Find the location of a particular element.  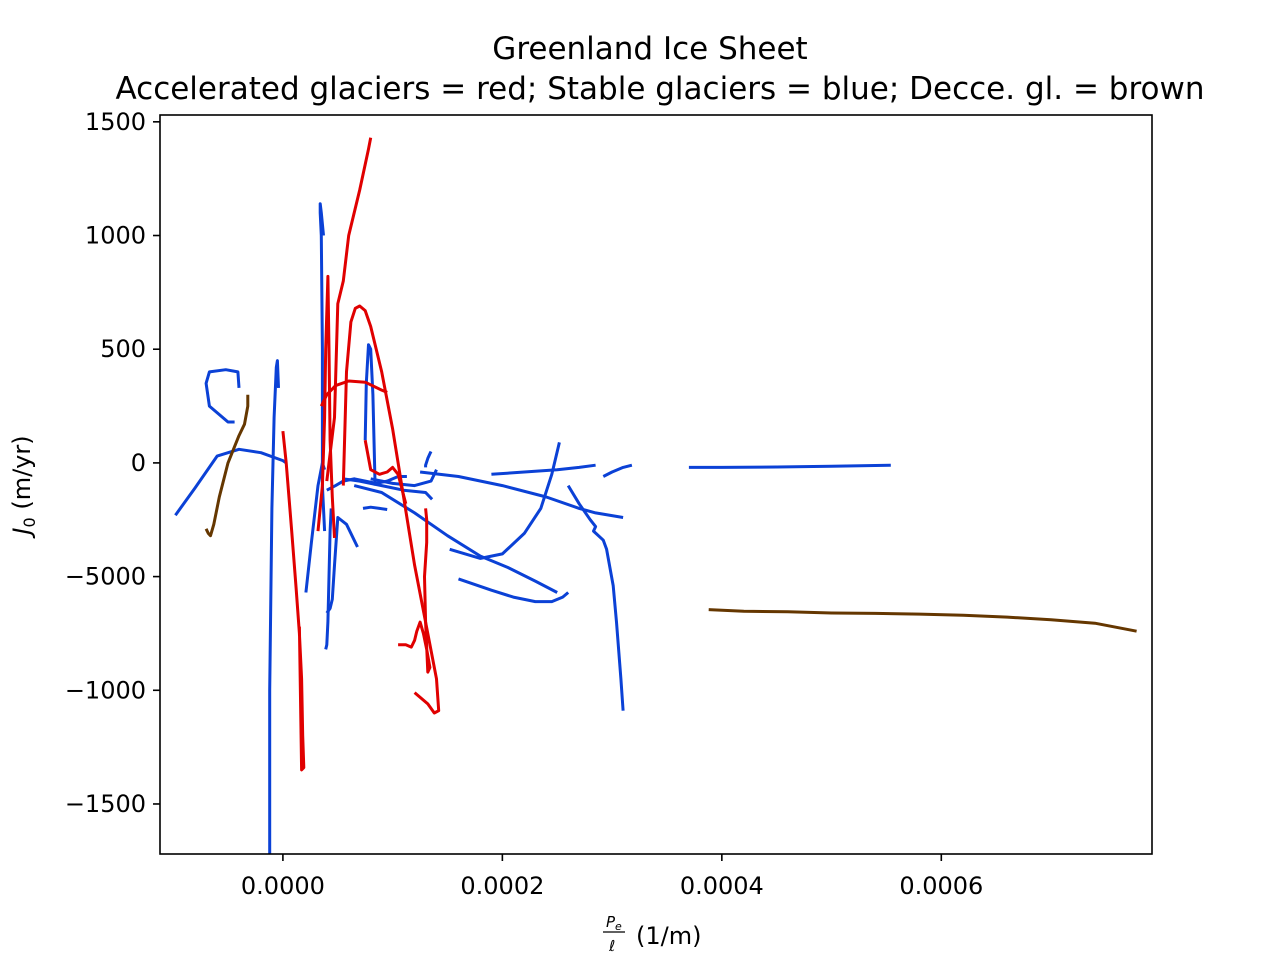

y-tick-label: −1000 is located at coordinates (105, 690).